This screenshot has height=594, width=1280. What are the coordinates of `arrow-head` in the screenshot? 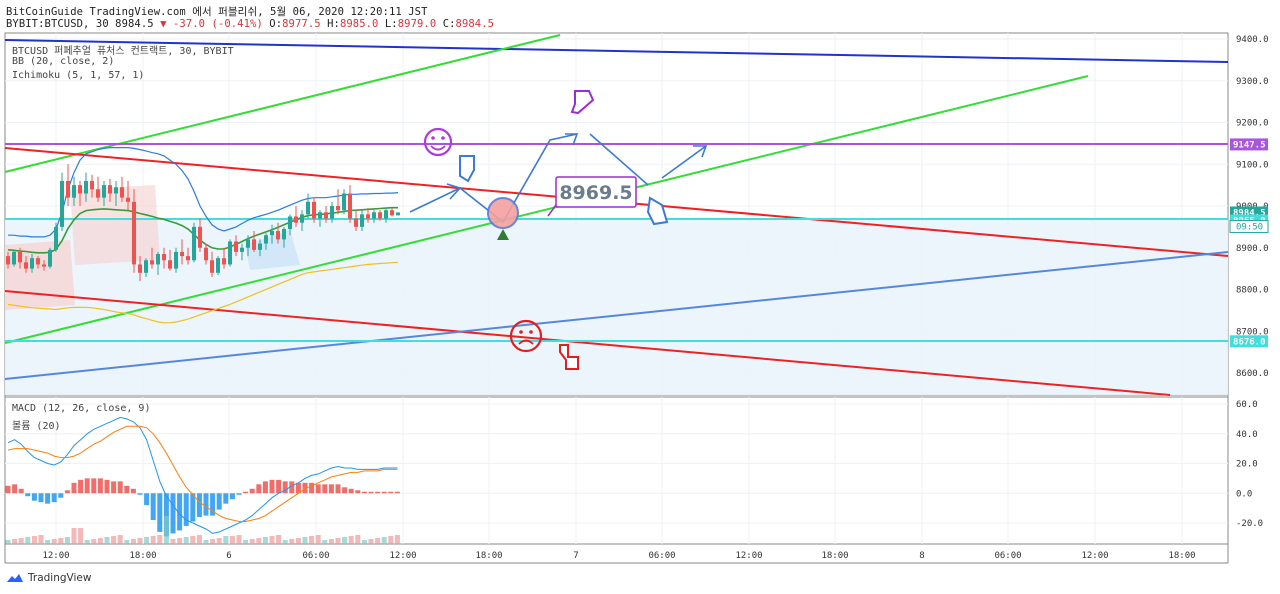 It's located at (700, 151).